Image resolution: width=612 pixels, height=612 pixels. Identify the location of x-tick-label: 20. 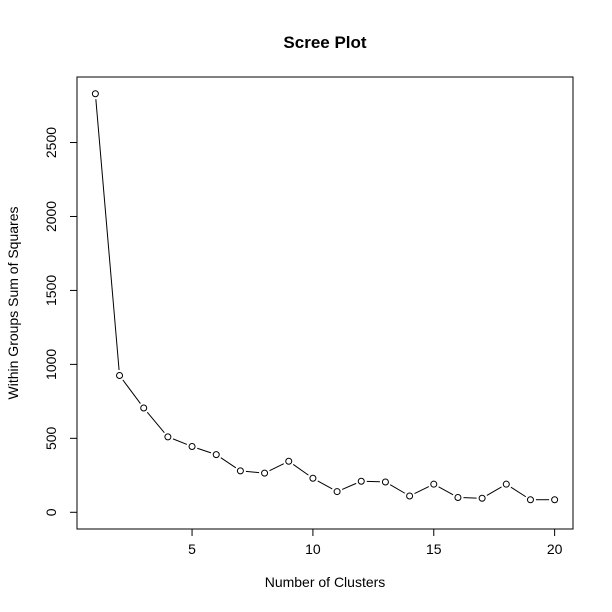
(555, 549).